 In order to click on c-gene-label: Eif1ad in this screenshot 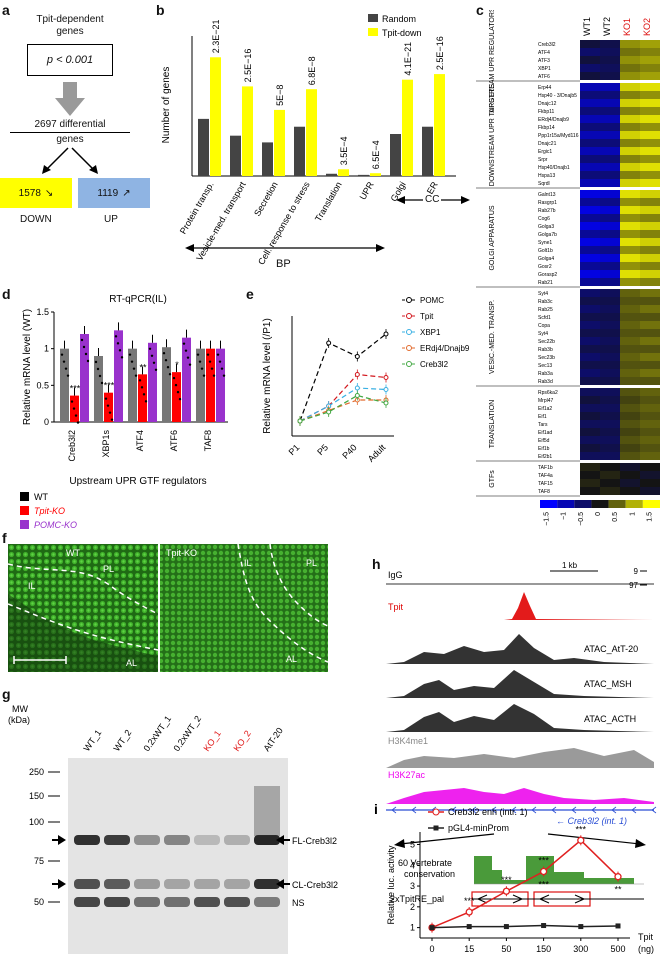, I will do `click(545, 433)`.